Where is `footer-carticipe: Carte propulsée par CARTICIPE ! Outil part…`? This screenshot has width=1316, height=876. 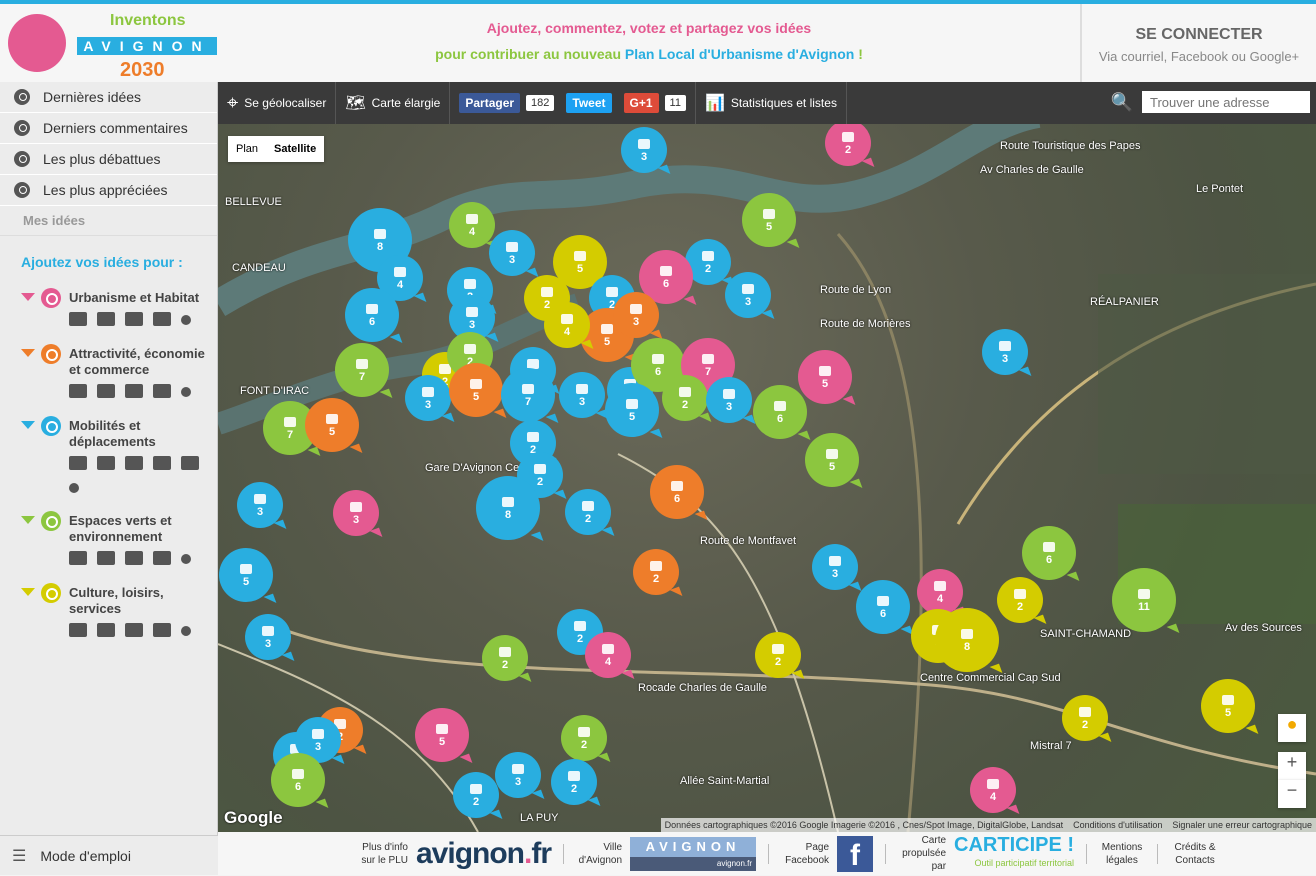
footer-carticipe: Carte propulsée par CARTICIPE ! Outil part… is located at coordinates (987, 853).